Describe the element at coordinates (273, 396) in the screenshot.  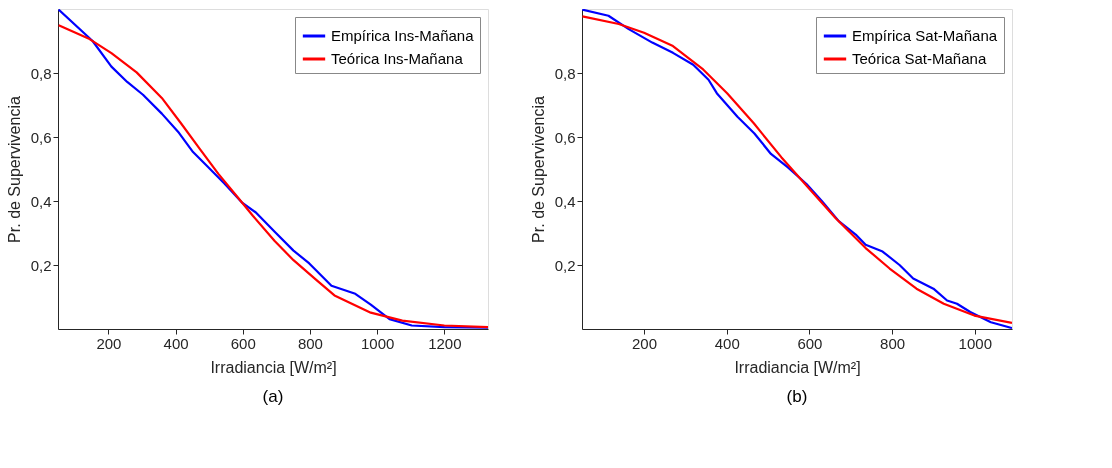
I see `text: (a)` at that location.